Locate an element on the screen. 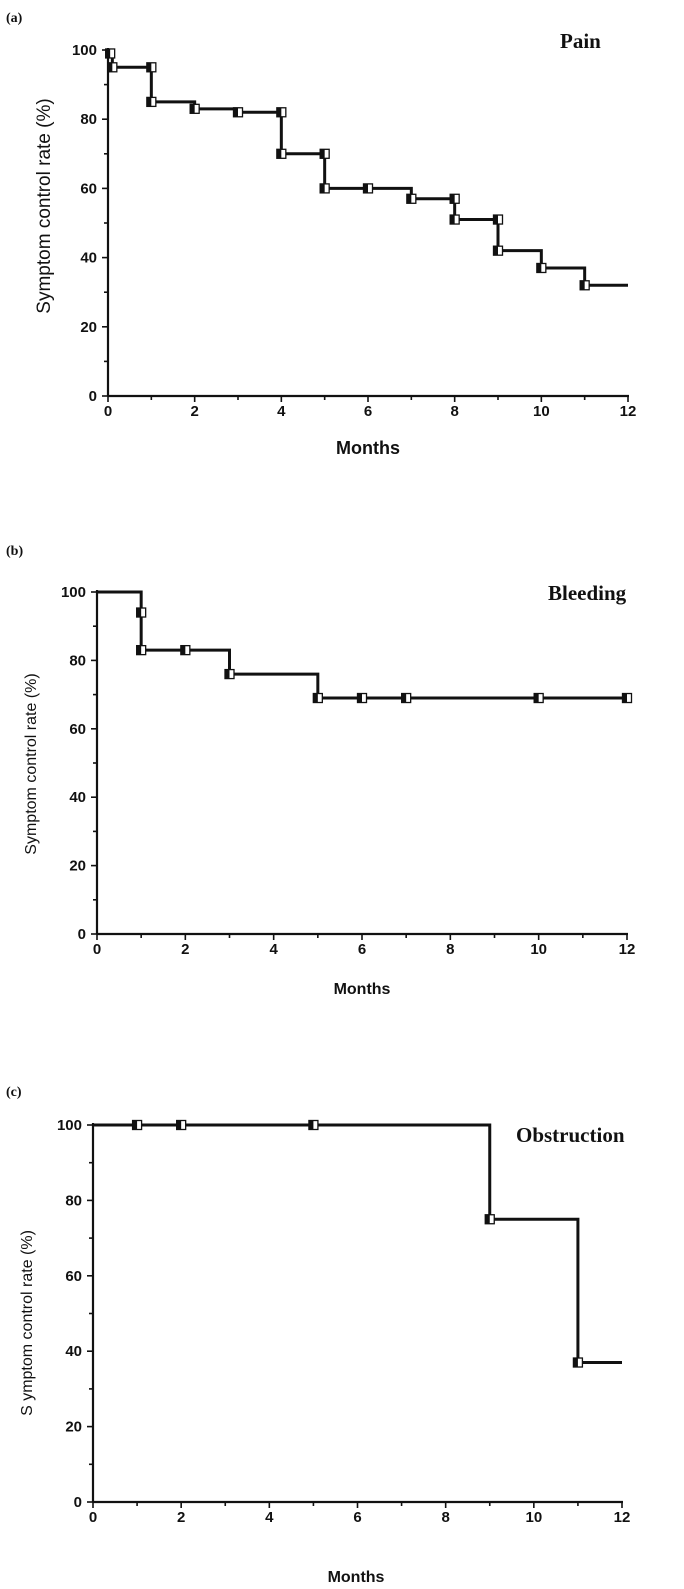 The width and height of the screenshot is (684, 1589). chart-title: Obstruction is located at coordinates (570, 1135).